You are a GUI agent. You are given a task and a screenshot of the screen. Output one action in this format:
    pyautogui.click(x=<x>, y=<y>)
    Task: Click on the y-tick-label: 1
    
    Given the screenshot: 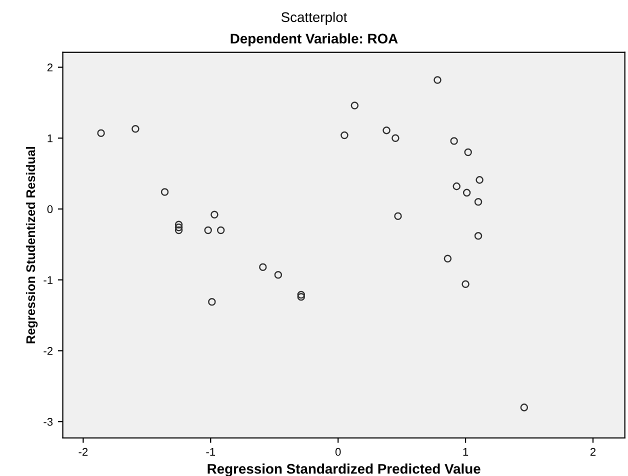 What is the action you would take?
    pyautogui.click(x=50, y=138)
    